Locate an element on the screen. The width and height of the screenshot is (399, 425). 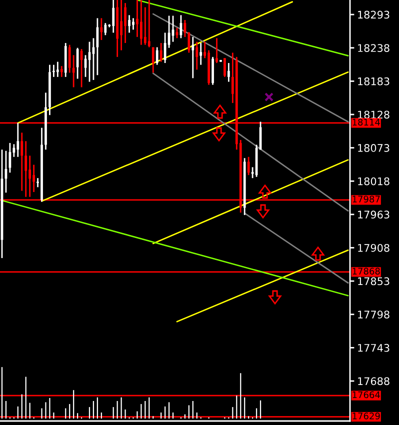
ref-line-label: 17987 is located at coordinates (366, 199).